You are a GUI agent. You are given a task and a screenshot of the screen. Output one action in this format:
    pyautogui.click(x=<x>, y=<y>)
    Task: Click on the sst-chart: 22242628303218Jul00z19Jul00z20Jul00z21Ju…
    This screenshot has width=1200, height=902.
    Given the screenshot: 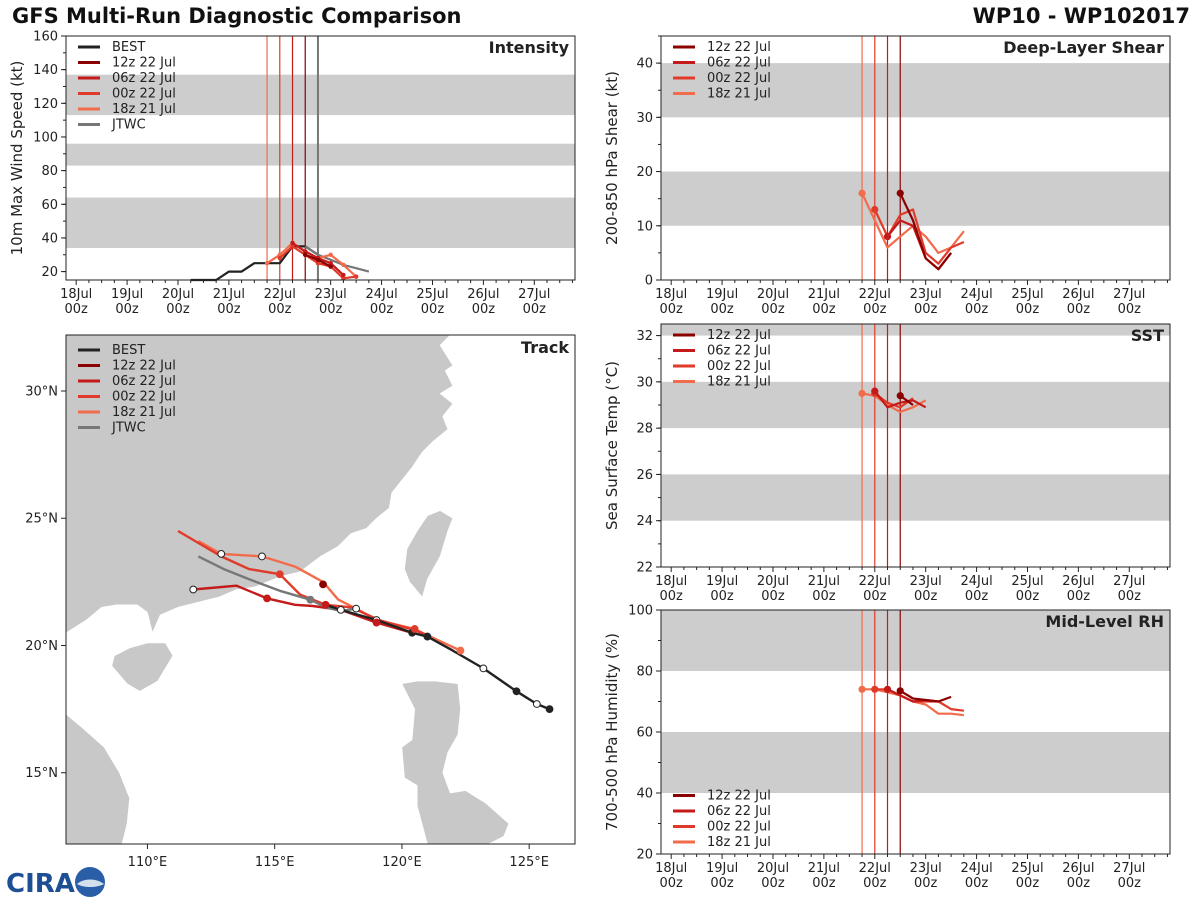 What is the action you would take?
    pyautogui.click(x=887, y=463)
    